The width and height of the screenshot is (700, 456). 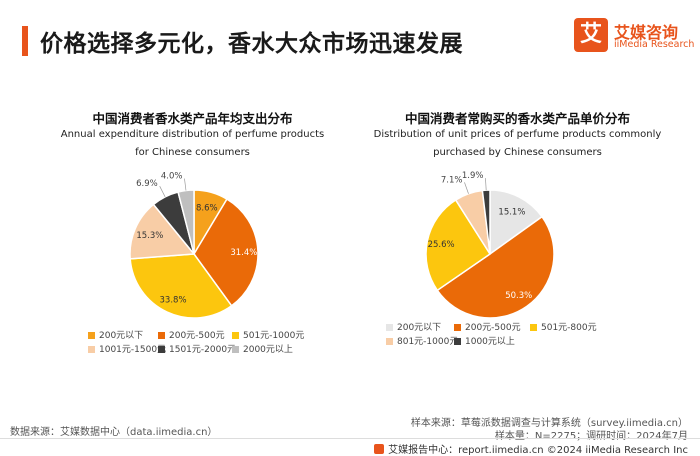 What do you see at coordinates (654, 44) in the screenshot?
I see `logo-en-text: iiMedia Research` at bounding box center [654, 44].